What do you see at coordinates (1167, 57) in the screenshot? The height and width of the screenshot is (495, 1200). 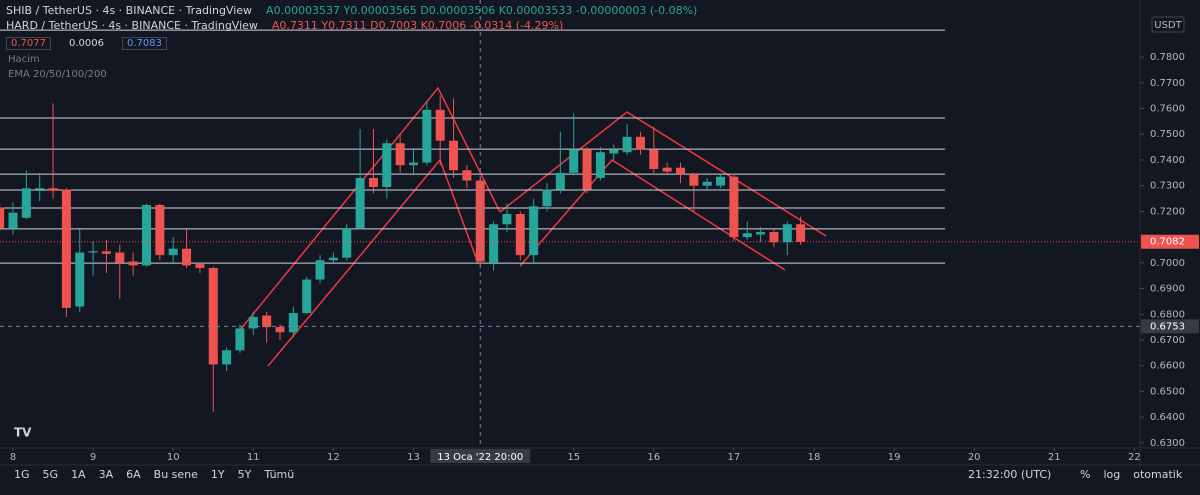 I see `y-tick-label: 0.7800` at bounding box center [1167, 57].